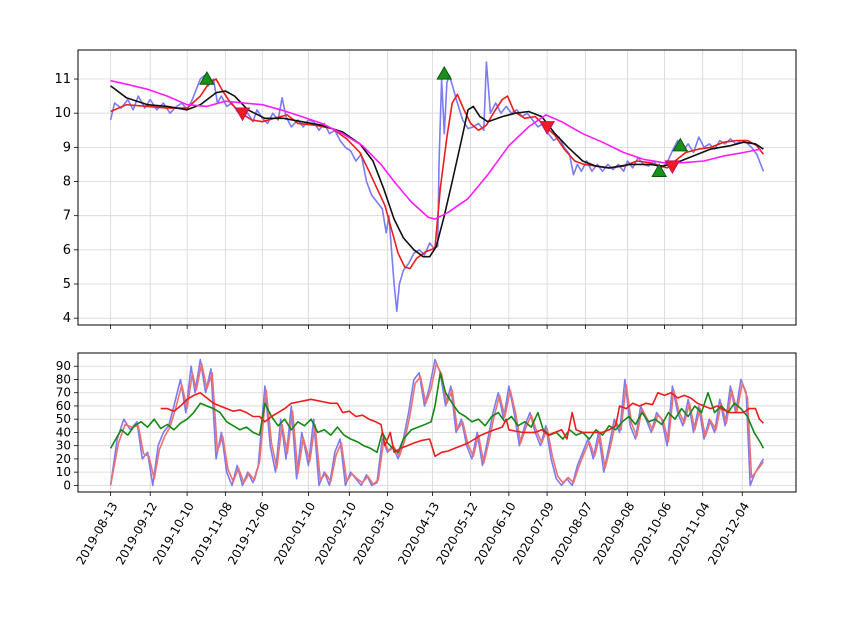  What do you see at coordinates (67, 318) in the screenshot?
I see `y-tick-label: 4` at bounding box center [67, 318].